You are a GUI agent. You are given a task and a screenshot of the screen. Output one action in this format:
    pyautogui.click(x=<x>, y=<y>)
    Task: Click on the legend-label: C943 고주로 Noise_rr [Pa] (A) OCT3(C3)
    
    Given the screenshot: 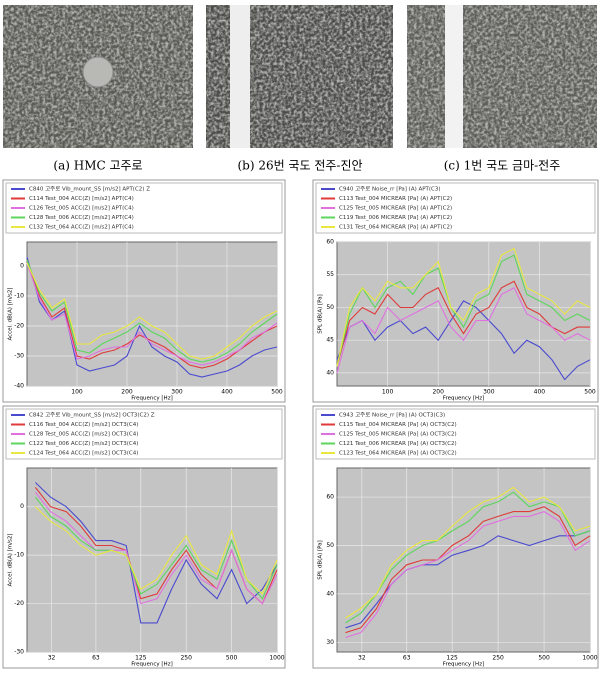 What is the action you would take?
    pyautogui.click(x=392, y=415)
    